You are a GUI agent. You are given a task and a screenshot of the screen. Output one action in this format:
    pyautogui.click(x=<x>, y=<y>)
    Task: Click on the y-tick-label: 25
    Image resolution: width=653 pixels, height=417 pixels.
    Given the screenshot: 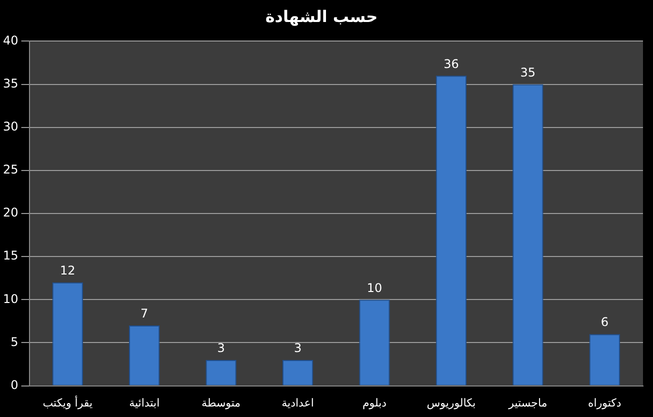 What is the action you would take?
    pyautogui.click(x=10, y=169)
    